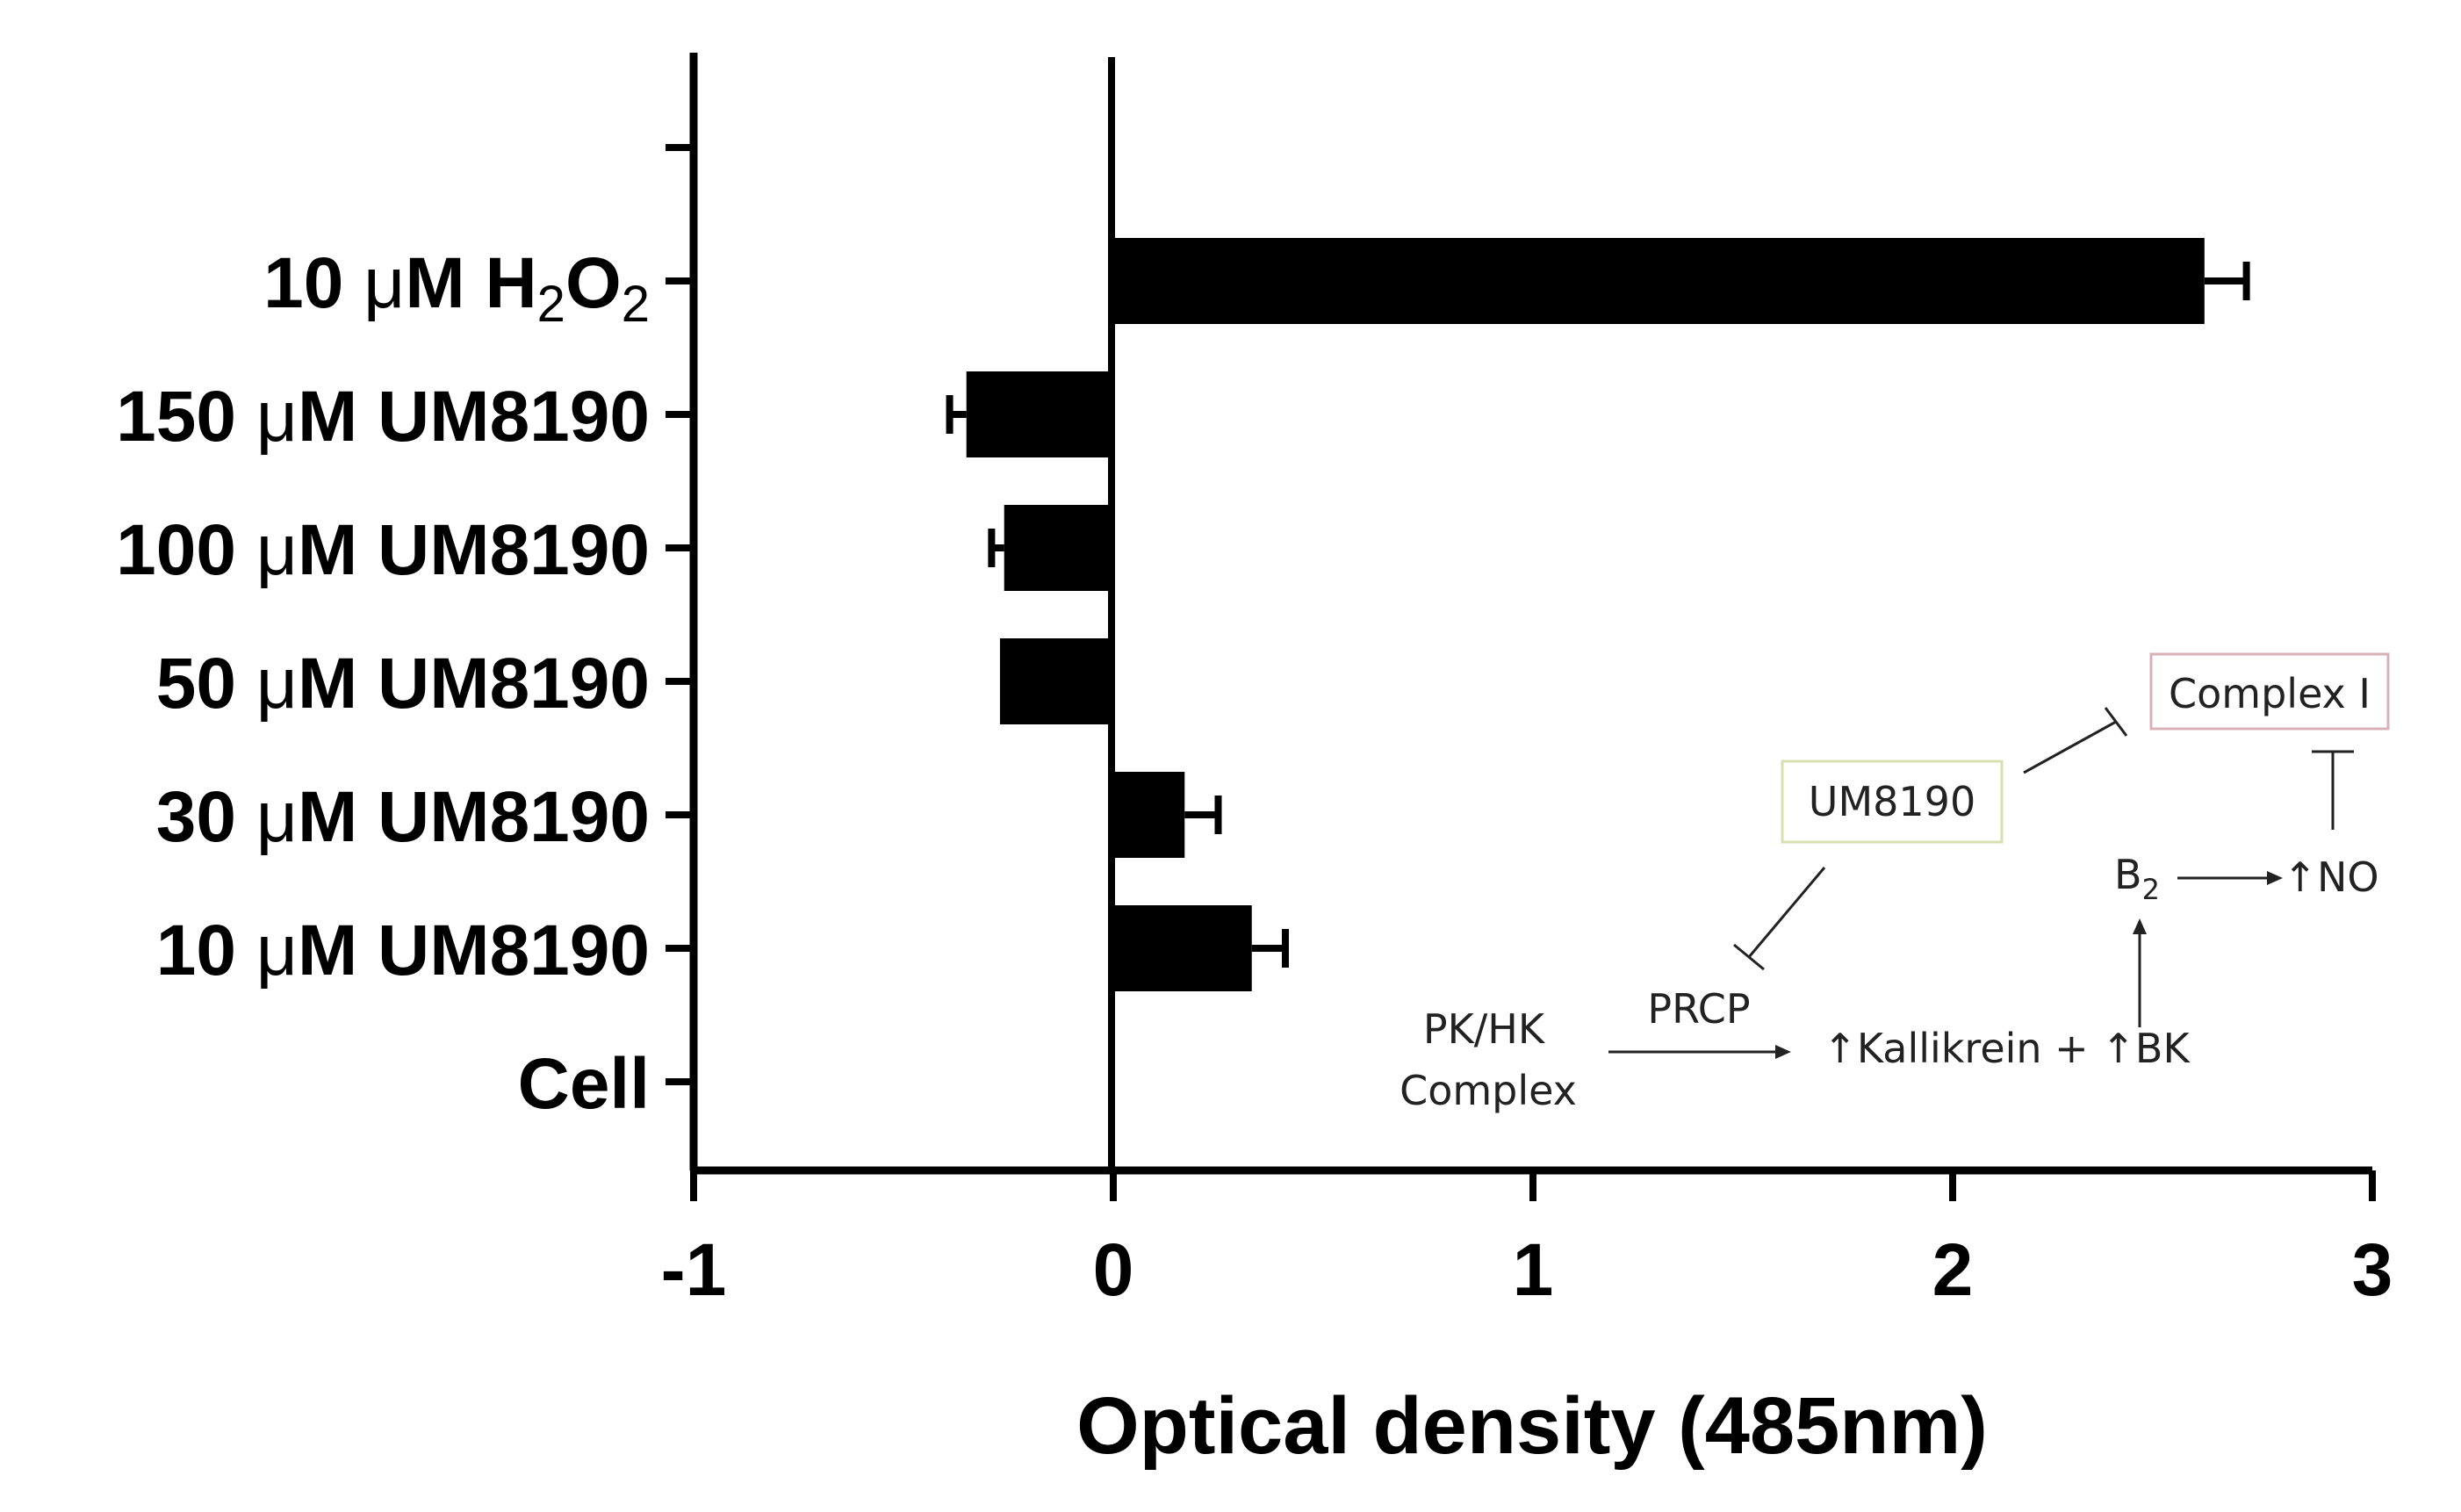 This screenshot has width=2461, height=1512. I want to click on inhibit-prcp-line, so click(1786, 912).